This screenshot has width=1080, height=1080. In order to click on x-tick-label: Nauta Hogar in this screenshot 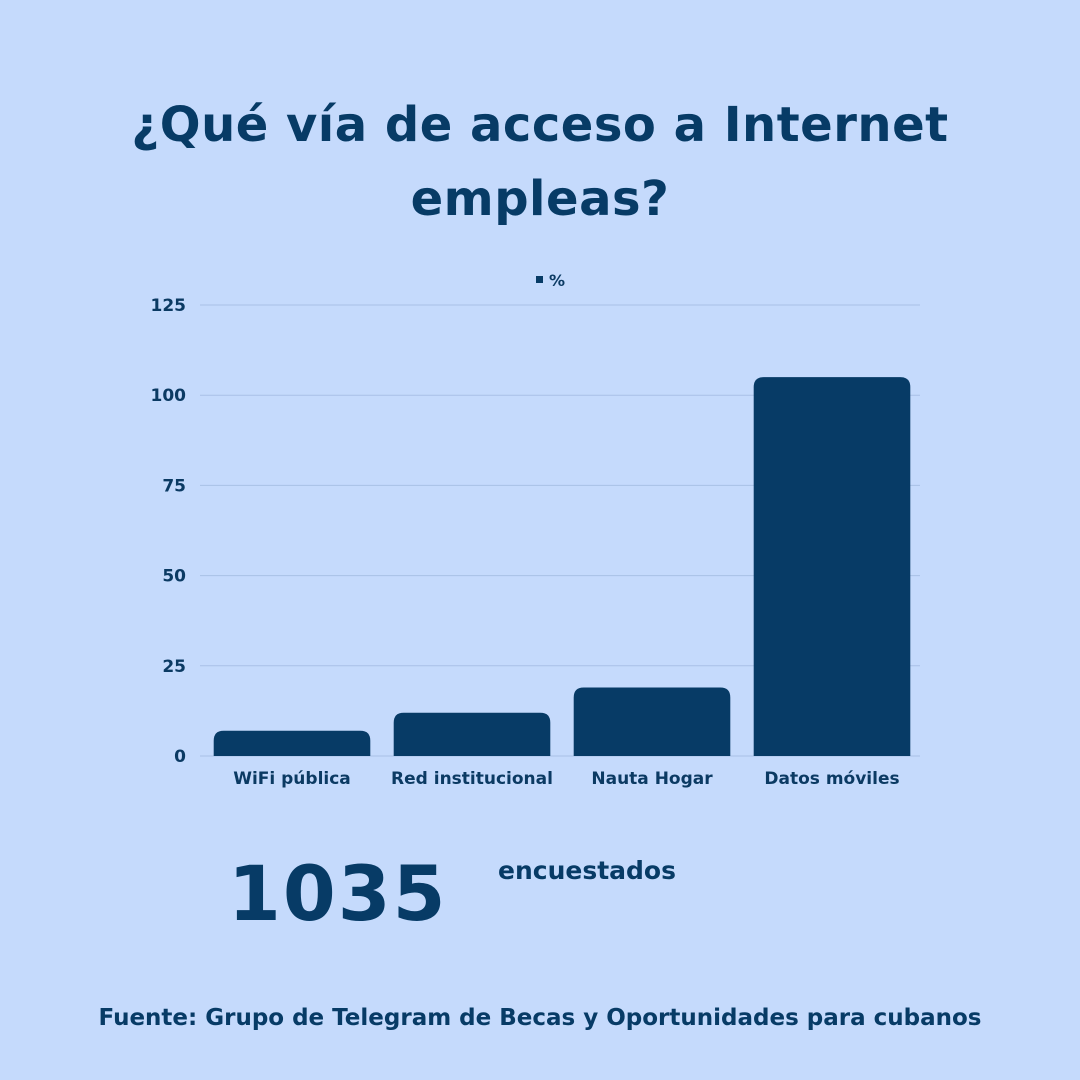, I will do `click(652, 779)`.